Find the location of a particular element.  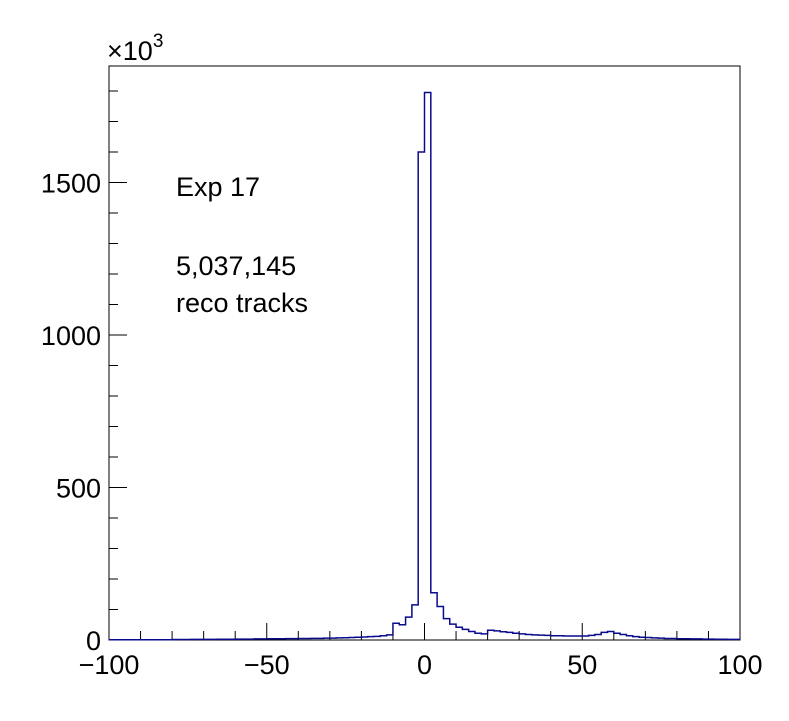

x-tick-label: 0 is located at coordinates (424, 665).